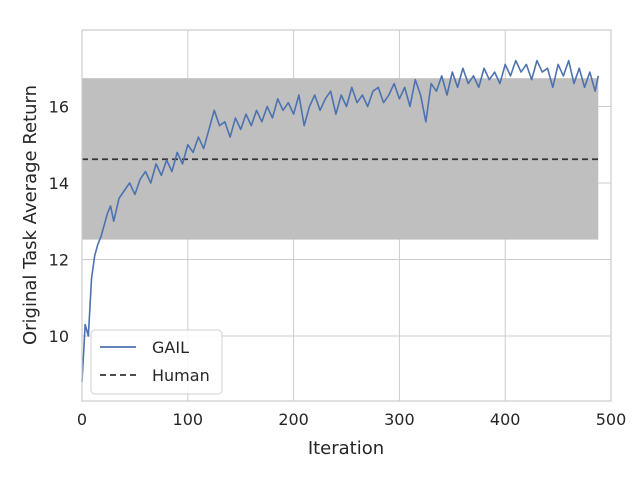 Image resolution: width=640 pixels, height=480 pixels. Describe the element at coordinates (399, 419) in the screenshot. I see `x-tick-label: 300` at that location.